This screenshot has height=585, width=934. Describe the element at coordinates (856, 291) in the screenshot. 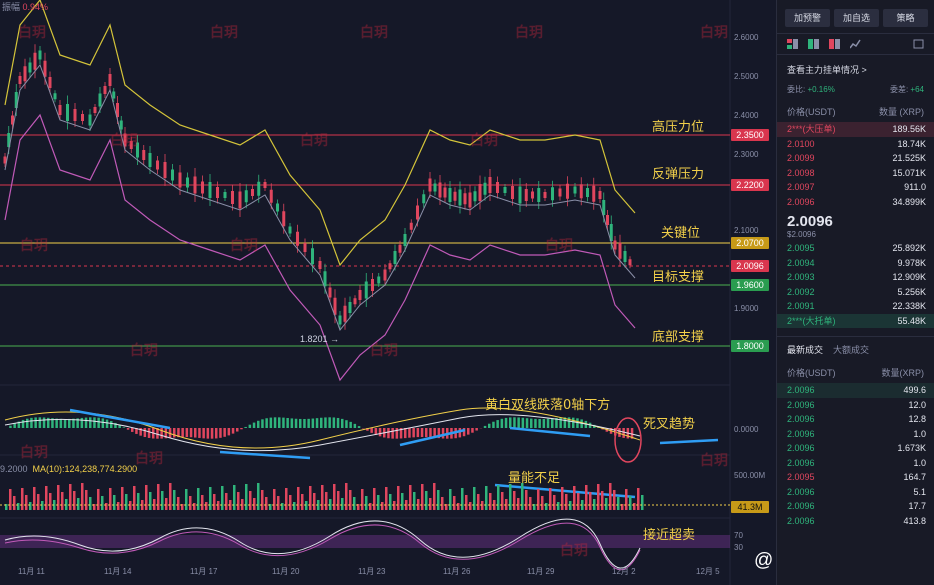

I see `bid-row: 2.0092 5.256K` at that location.